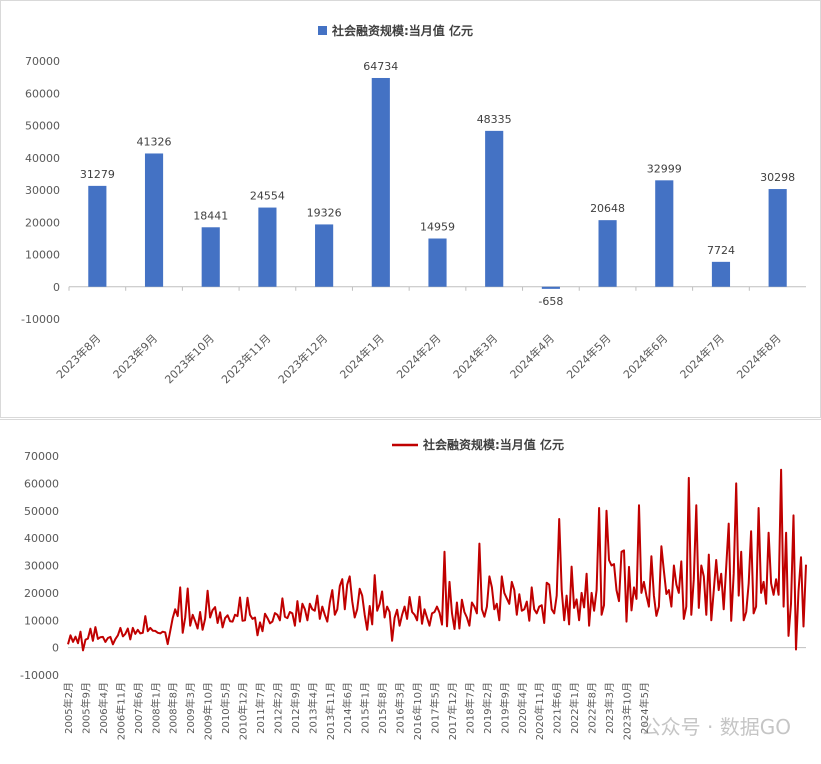 This screenshot has width=821, height=764. Describe the element at coordinates (208, 711) in the screenshot. I see `x-tick-label: 2009年10月` at that location.